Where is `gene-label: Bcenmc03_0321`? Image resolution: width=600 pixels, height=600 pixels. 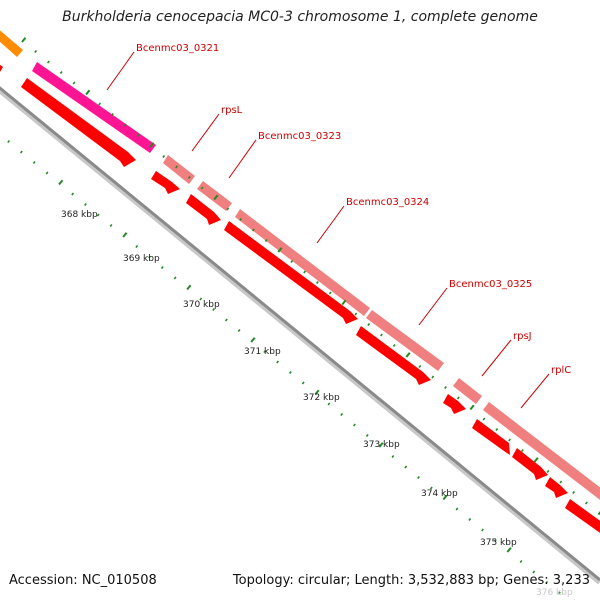 gene-label: Bcenmc03_0321 is located at coordinates (177, 48).